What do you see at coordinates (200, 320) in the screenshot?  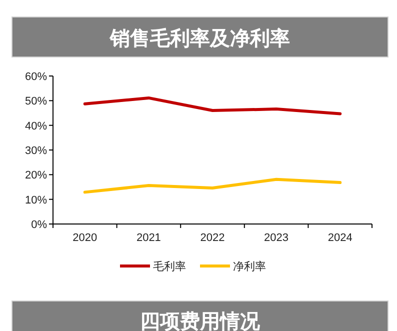 I see `text: 四项费用情况` at bounding box center [200, 320].